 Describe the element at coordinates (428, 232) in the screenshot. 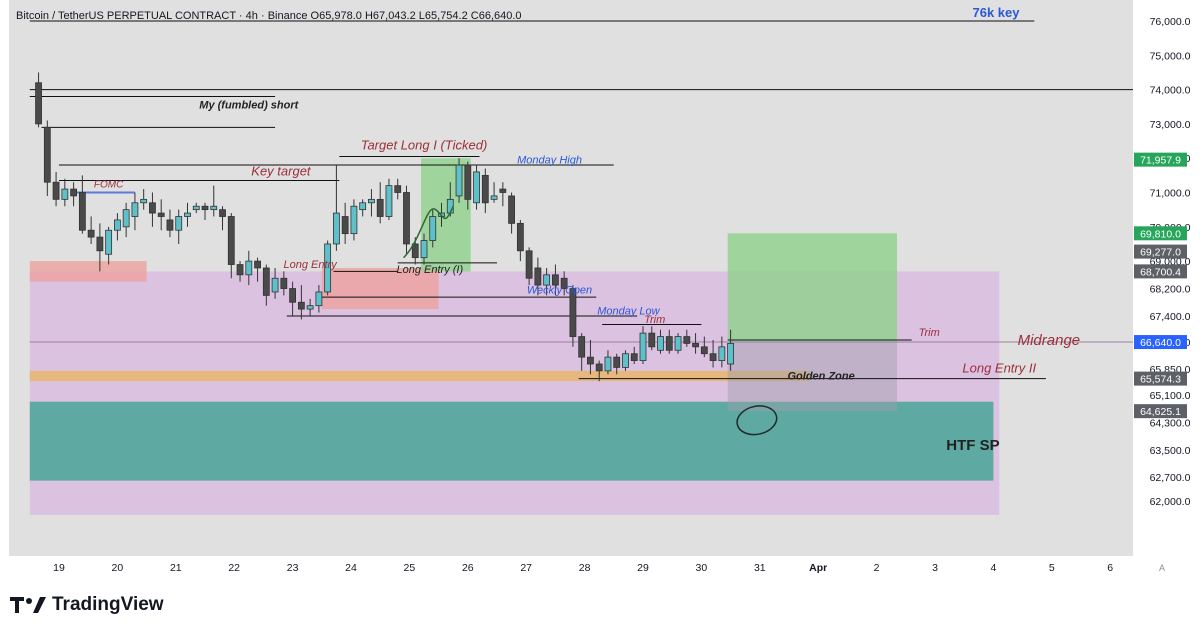

I see `hand-drawn-path` at that location.